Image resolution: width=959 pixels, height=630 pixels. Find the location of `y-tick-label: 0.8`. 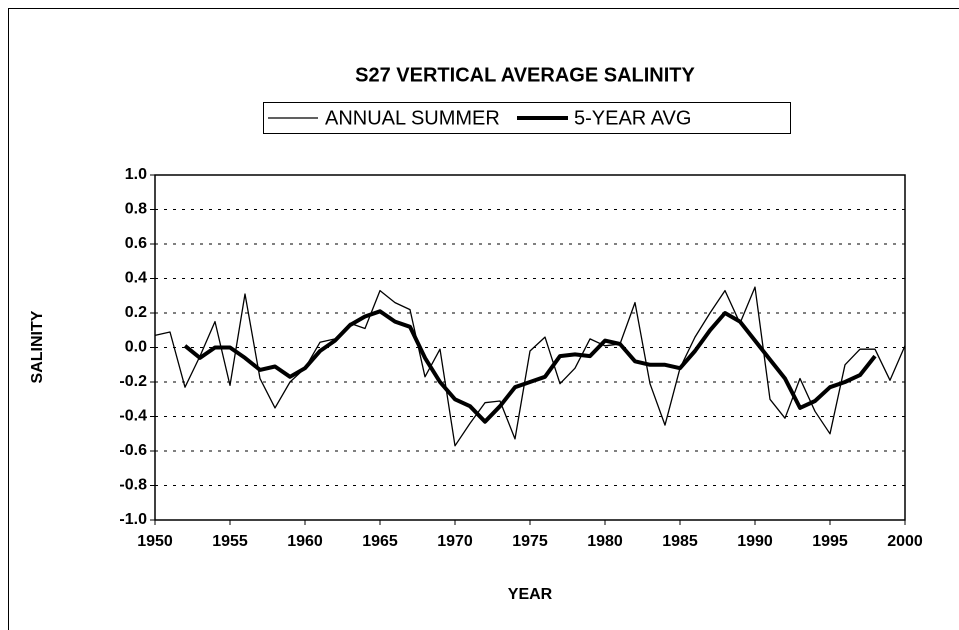

y-tick-label: 0.8 is located at coordinates (136, 209).